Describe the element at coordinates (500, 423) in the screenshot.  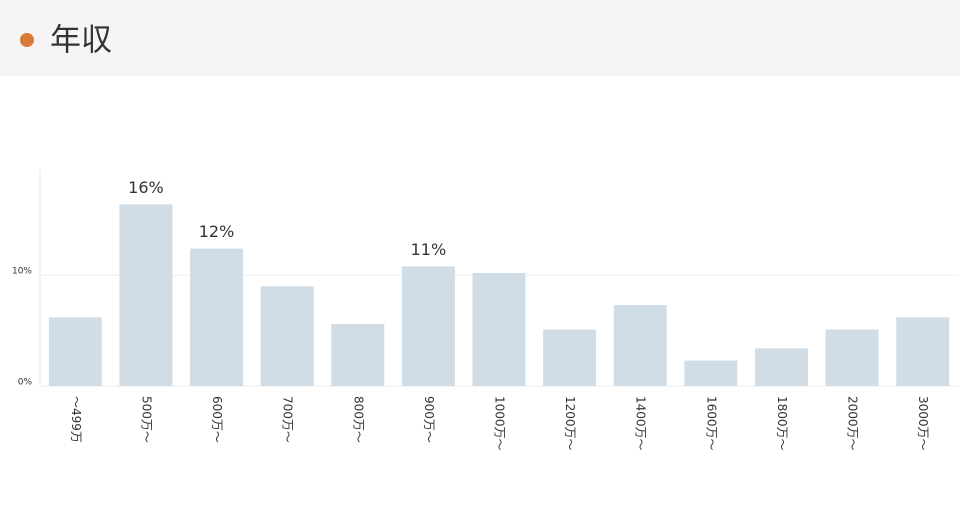
I see `x-tick-label: 1000万〜` at that location.